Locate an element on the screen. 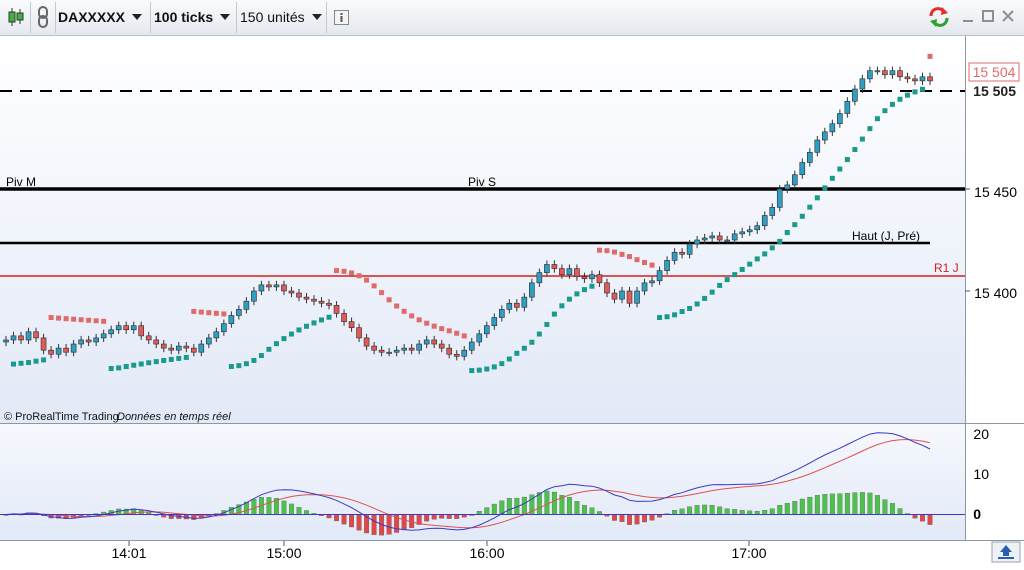 The image size is (1024, 570). refresh-icon is located at coordinates (939, 17).